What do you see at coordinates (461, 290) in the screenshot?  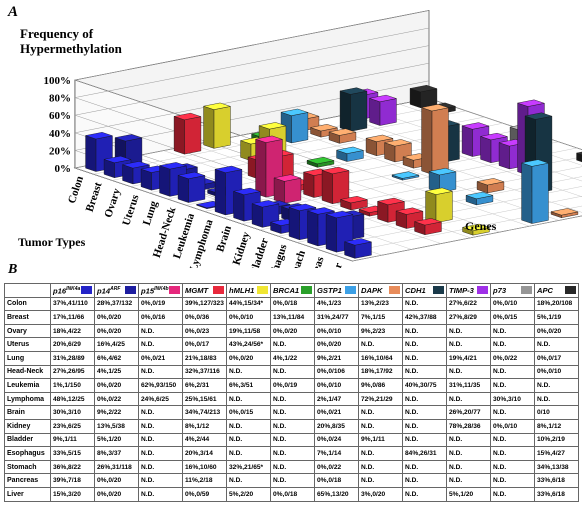 I see `column-header-label: TIMP-3` at bounding box center [461, 290].